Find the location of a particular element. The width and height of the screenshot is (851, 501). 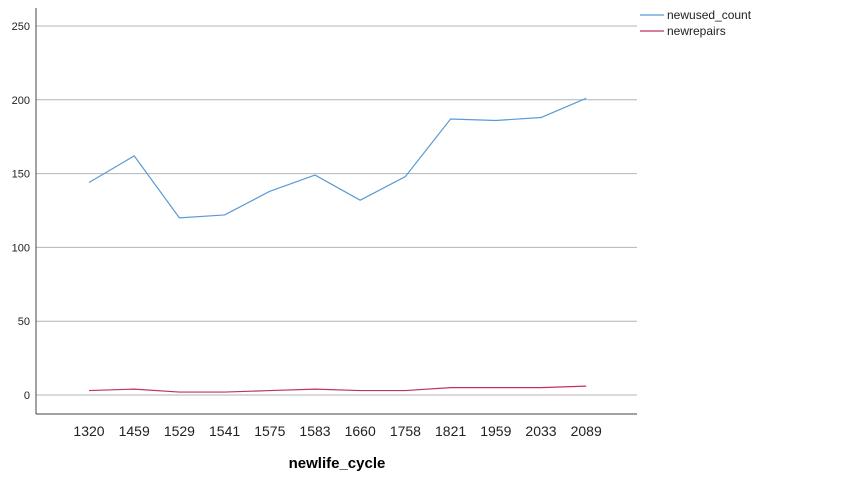

x-tick-label: 2033 is located at coordinates (540, 431).